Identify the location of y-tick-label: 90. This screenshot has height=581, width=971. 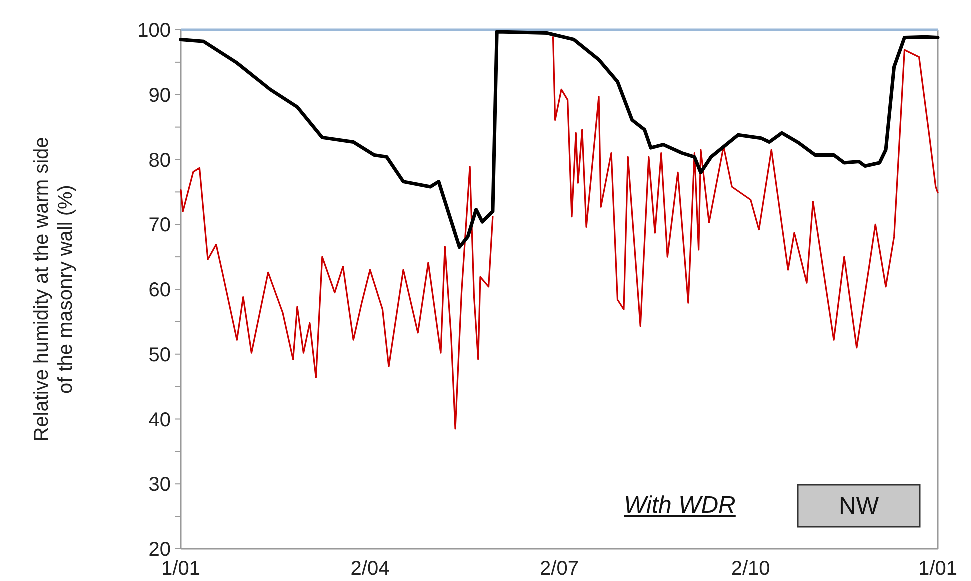
(159, 95).